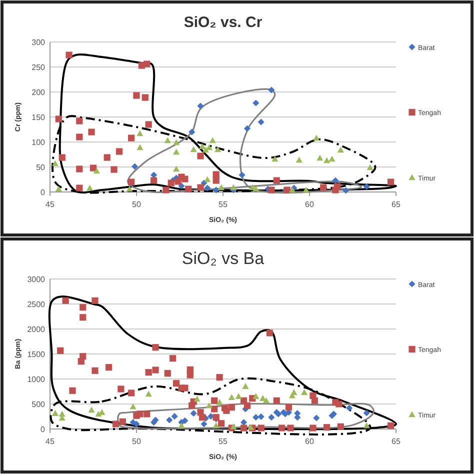  I want to click on x-tick-label: 45, so click(50, 204).